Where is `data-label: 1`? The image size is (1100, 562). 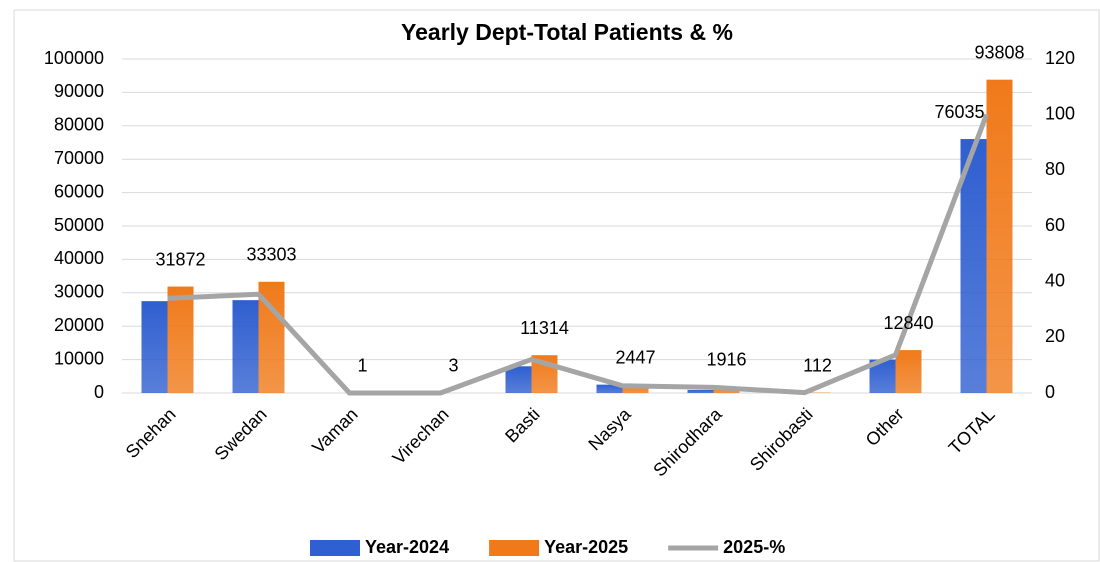
data-label: 1 is located at coordinates (362, 366).